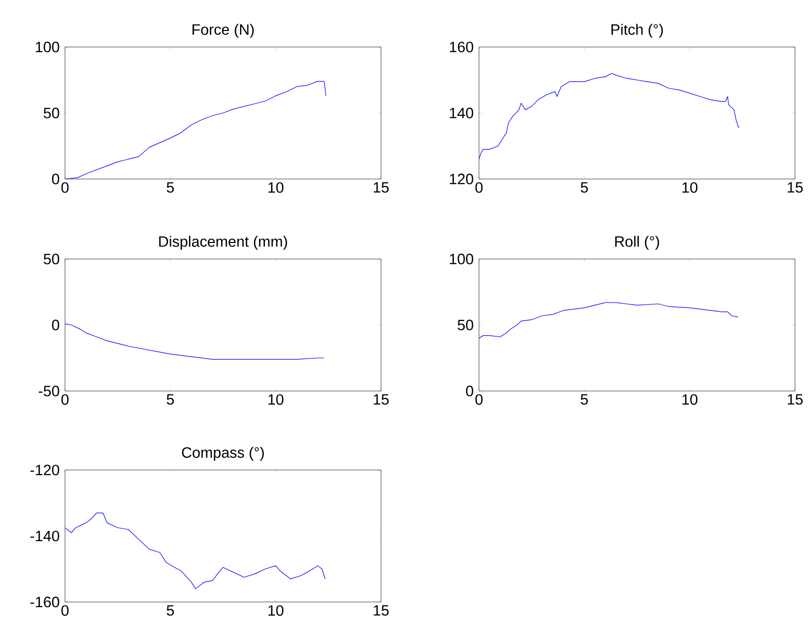  I want to click on chart-title: Force (N), so click(223, 31).